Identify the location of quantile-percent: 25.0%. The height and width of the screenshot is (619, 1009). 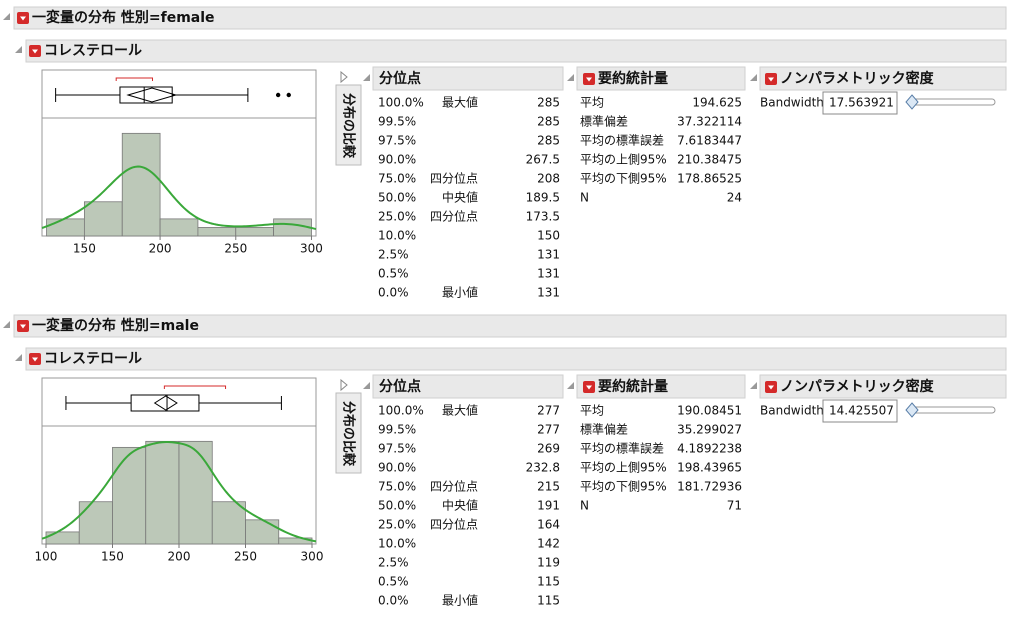
(397, 525).